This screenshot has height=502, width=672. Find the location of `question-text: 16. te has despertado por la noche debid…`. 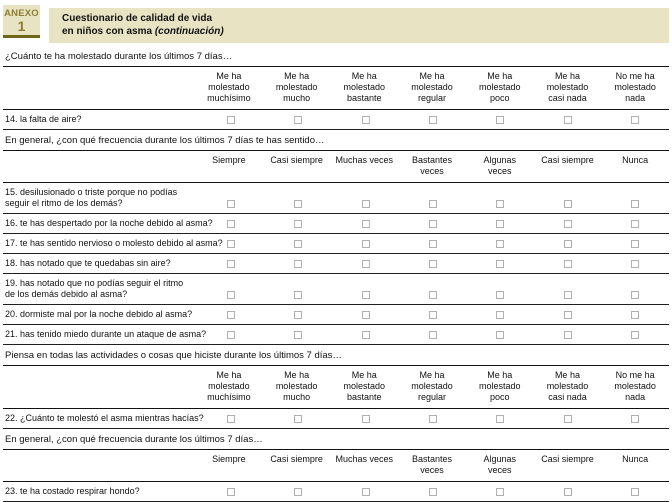

question-text: 16. te has despertado por la noche debid… is located at coordinates (109, 223).